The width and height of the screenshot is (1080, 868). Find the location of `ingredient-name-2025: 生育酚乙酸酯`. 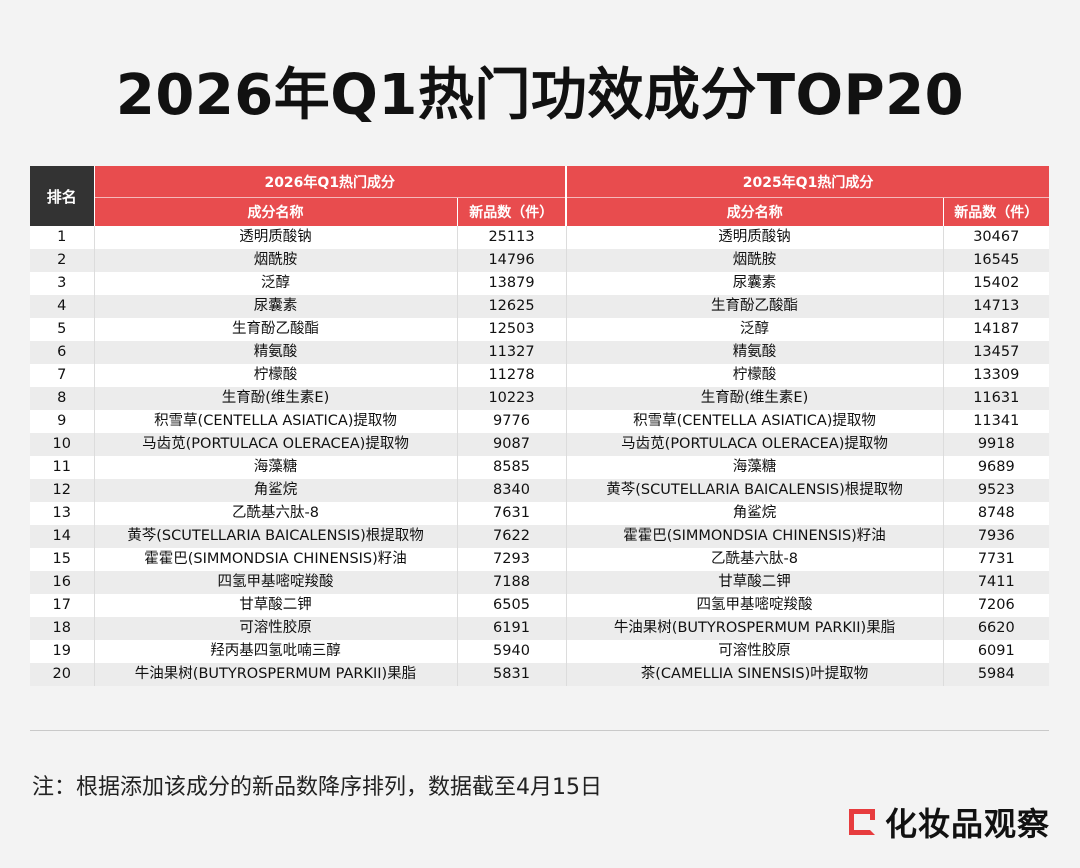

ingredient-name-2025: 生育酚乙酸酯 is located at coordinates (755, 306).